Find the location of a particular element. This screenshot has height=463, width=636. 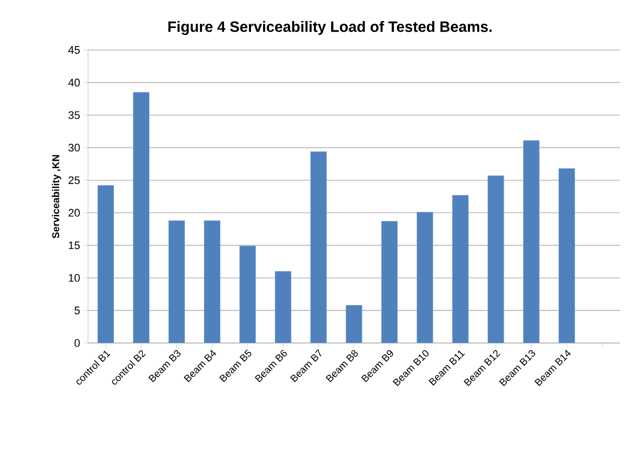

y-tick-label: 0 is located at coordinates (77, 343).